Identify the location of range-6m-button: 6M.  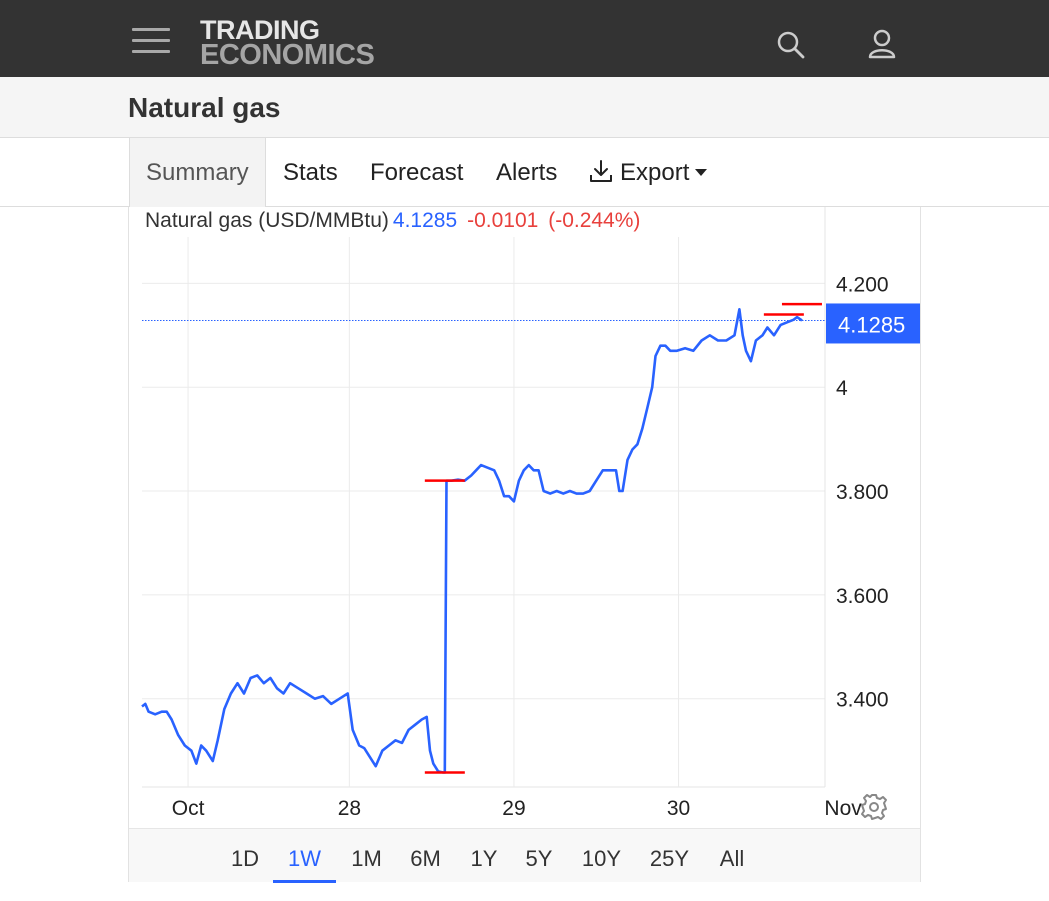
(425, 858).